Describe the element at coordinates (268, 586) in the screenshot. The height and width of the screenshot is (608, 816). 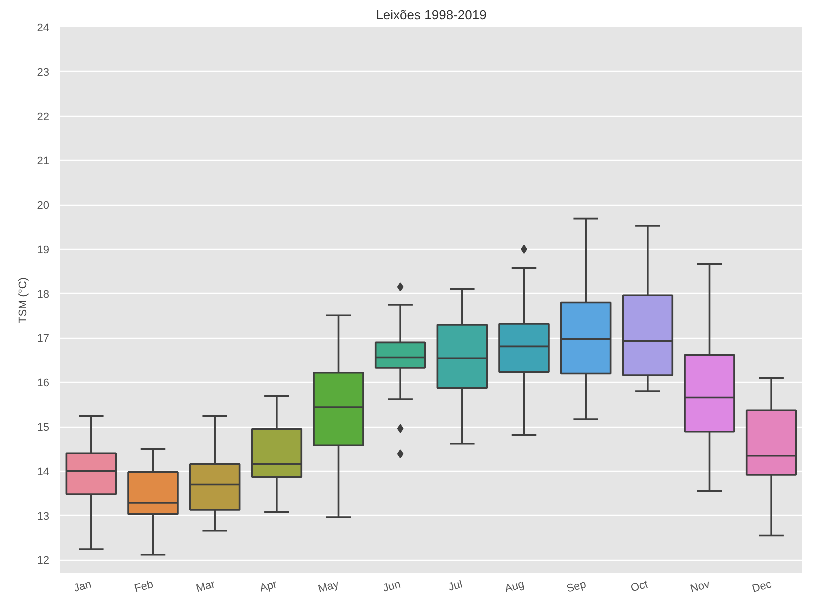
I see `x-tick-label: Apr` at that location.